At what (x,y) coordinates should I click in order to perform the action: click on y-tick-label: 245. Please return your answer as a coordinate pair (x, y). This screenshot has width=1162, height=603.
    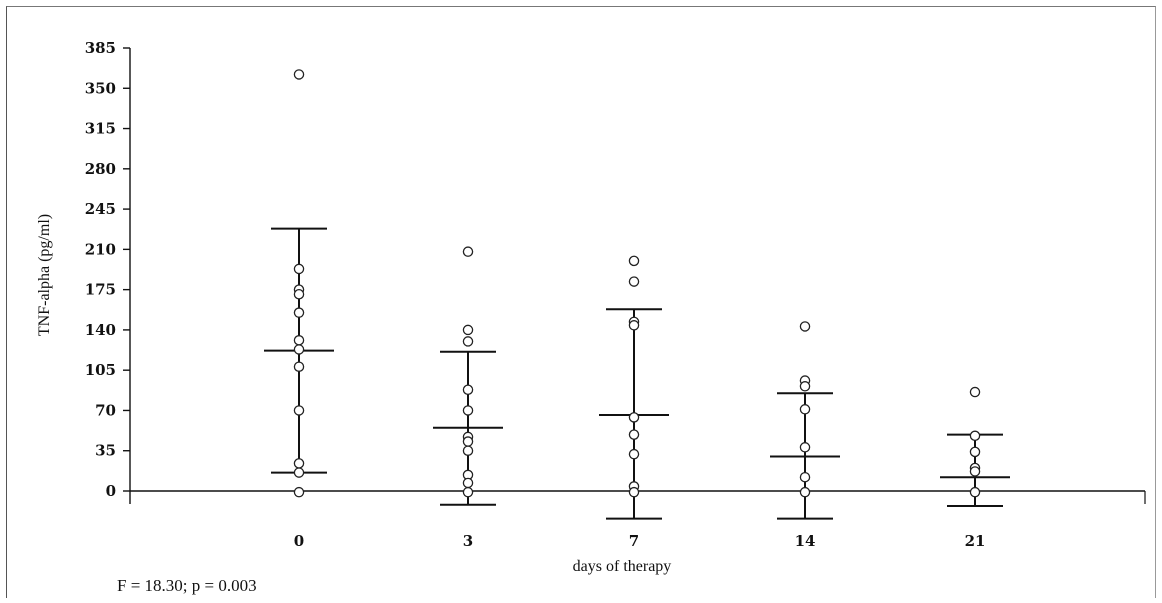
    Looking at the image, I should click on (100, 209).